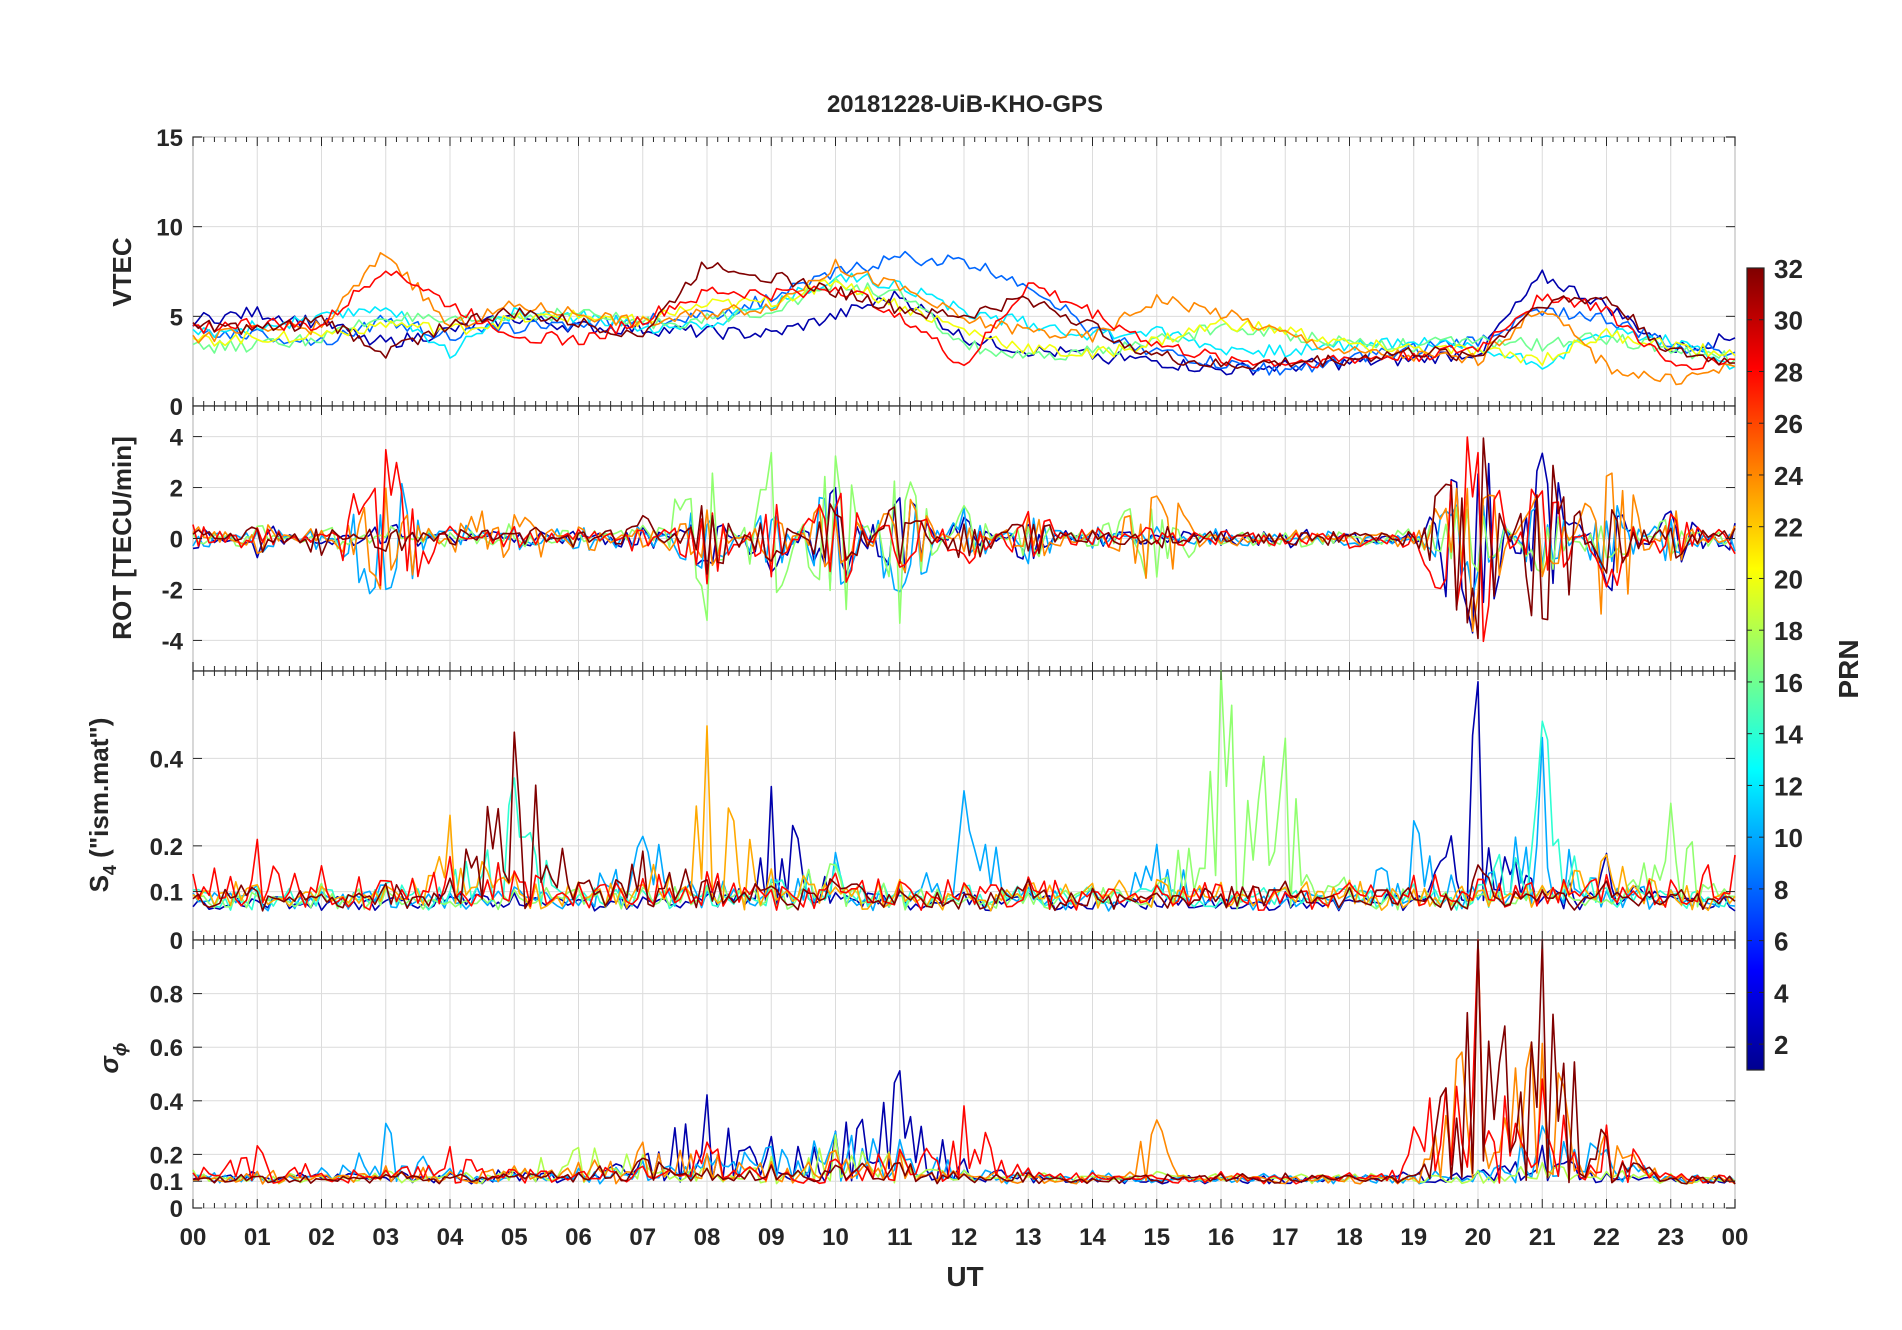  I want to click on x-tick-label: 02, so click(321, 1237).